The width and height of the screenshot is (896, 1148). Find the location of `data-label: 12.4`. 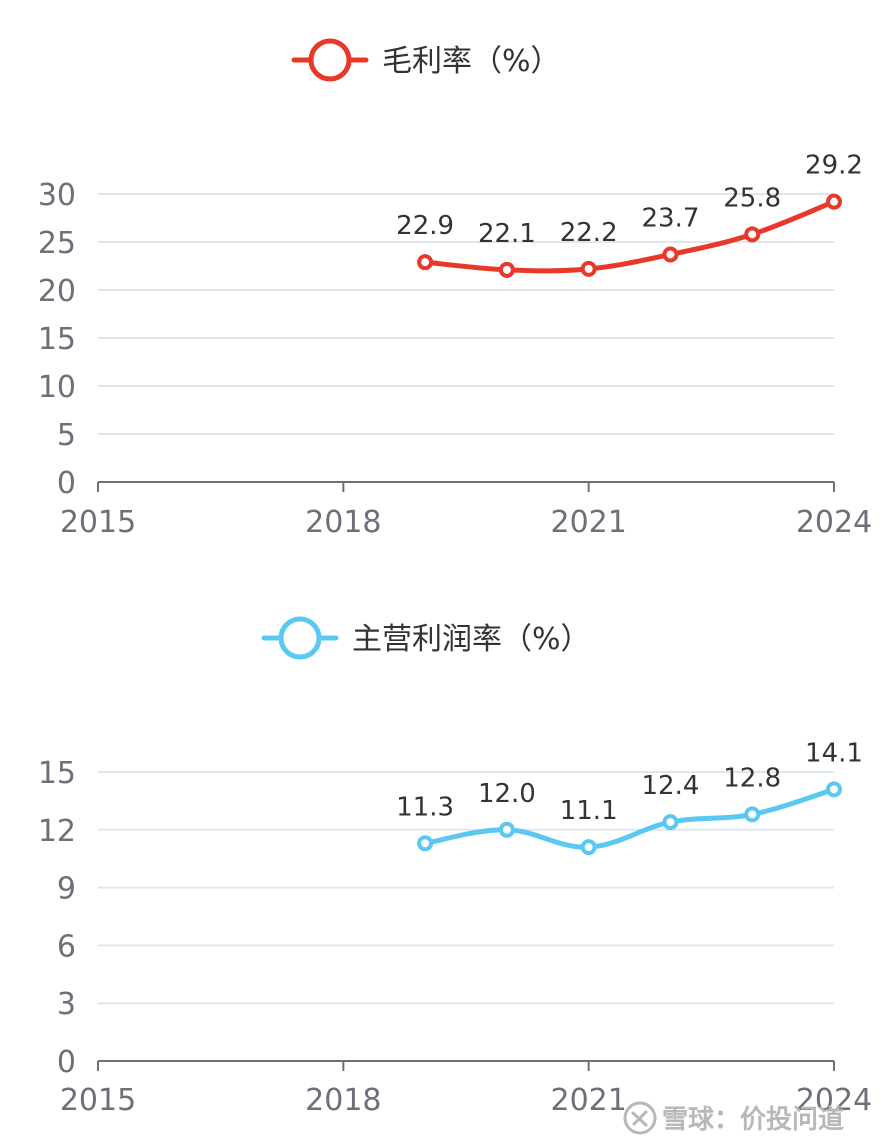

data-label: 12.4 is located at coordinates (670, 786).